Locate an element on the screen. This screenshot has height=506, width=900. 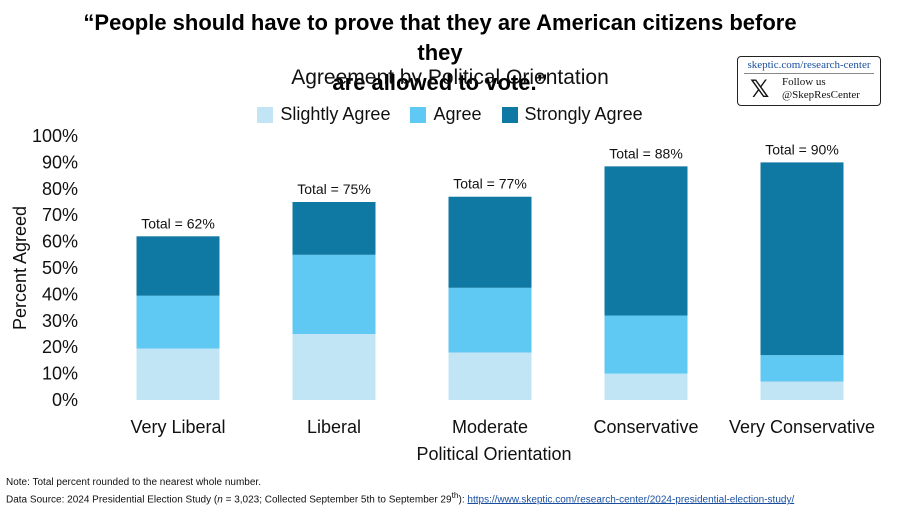
total-label-2: Total = 77% is located at coordinates (490, 184).